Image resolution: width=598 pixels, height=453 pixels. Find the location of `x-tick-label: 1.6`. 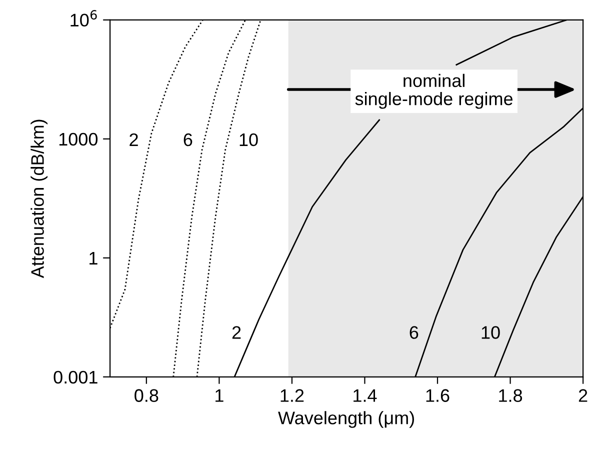

x-tick-label: 1.6 is located at coordinates (438, 395).